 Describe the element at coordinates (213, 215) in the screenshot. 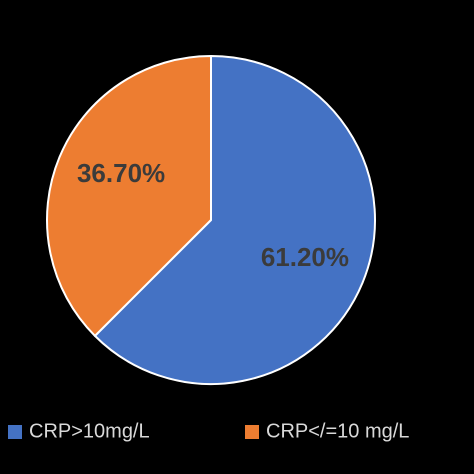

I see `pie-slice-labels: 61.20% 36.70%` at that location.